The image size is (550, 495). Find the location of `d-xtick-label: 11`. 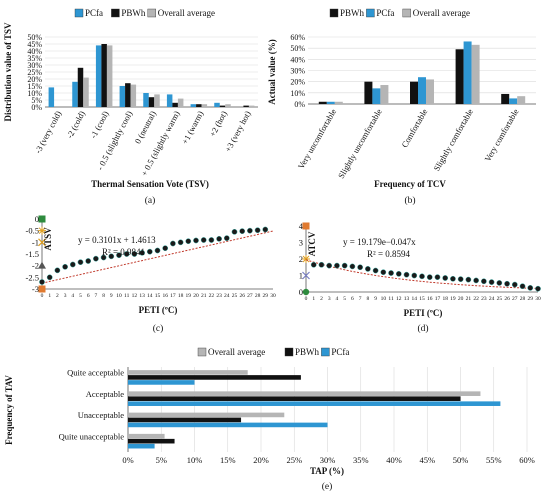

d-xtick-label: 11 is located at coordinates (391, 299).